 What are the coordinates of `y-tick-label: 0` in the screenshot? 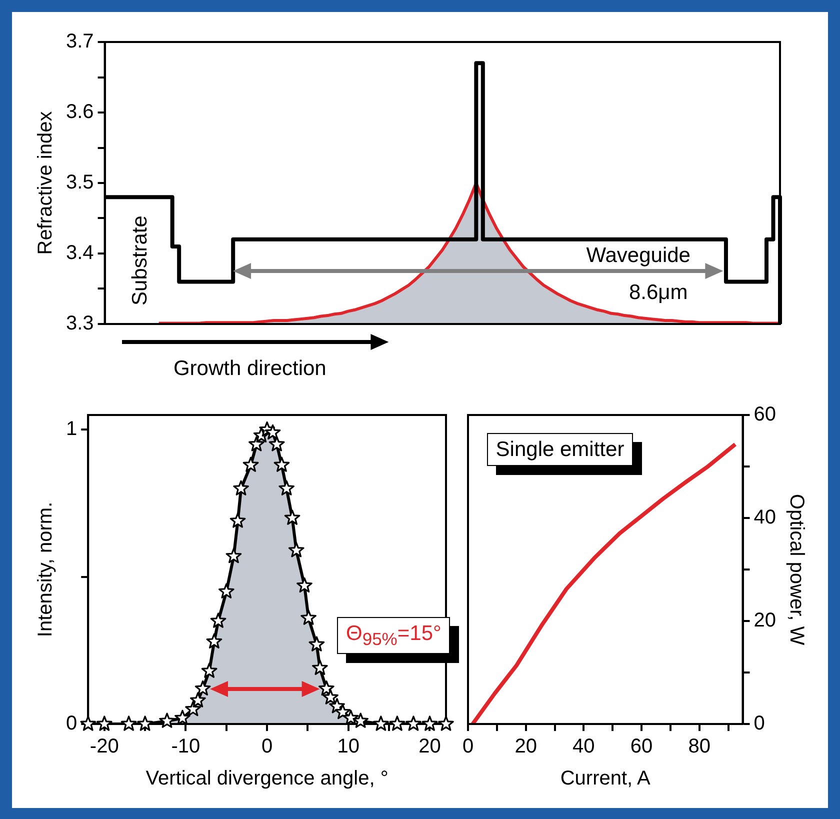 It's located at (72, 723).